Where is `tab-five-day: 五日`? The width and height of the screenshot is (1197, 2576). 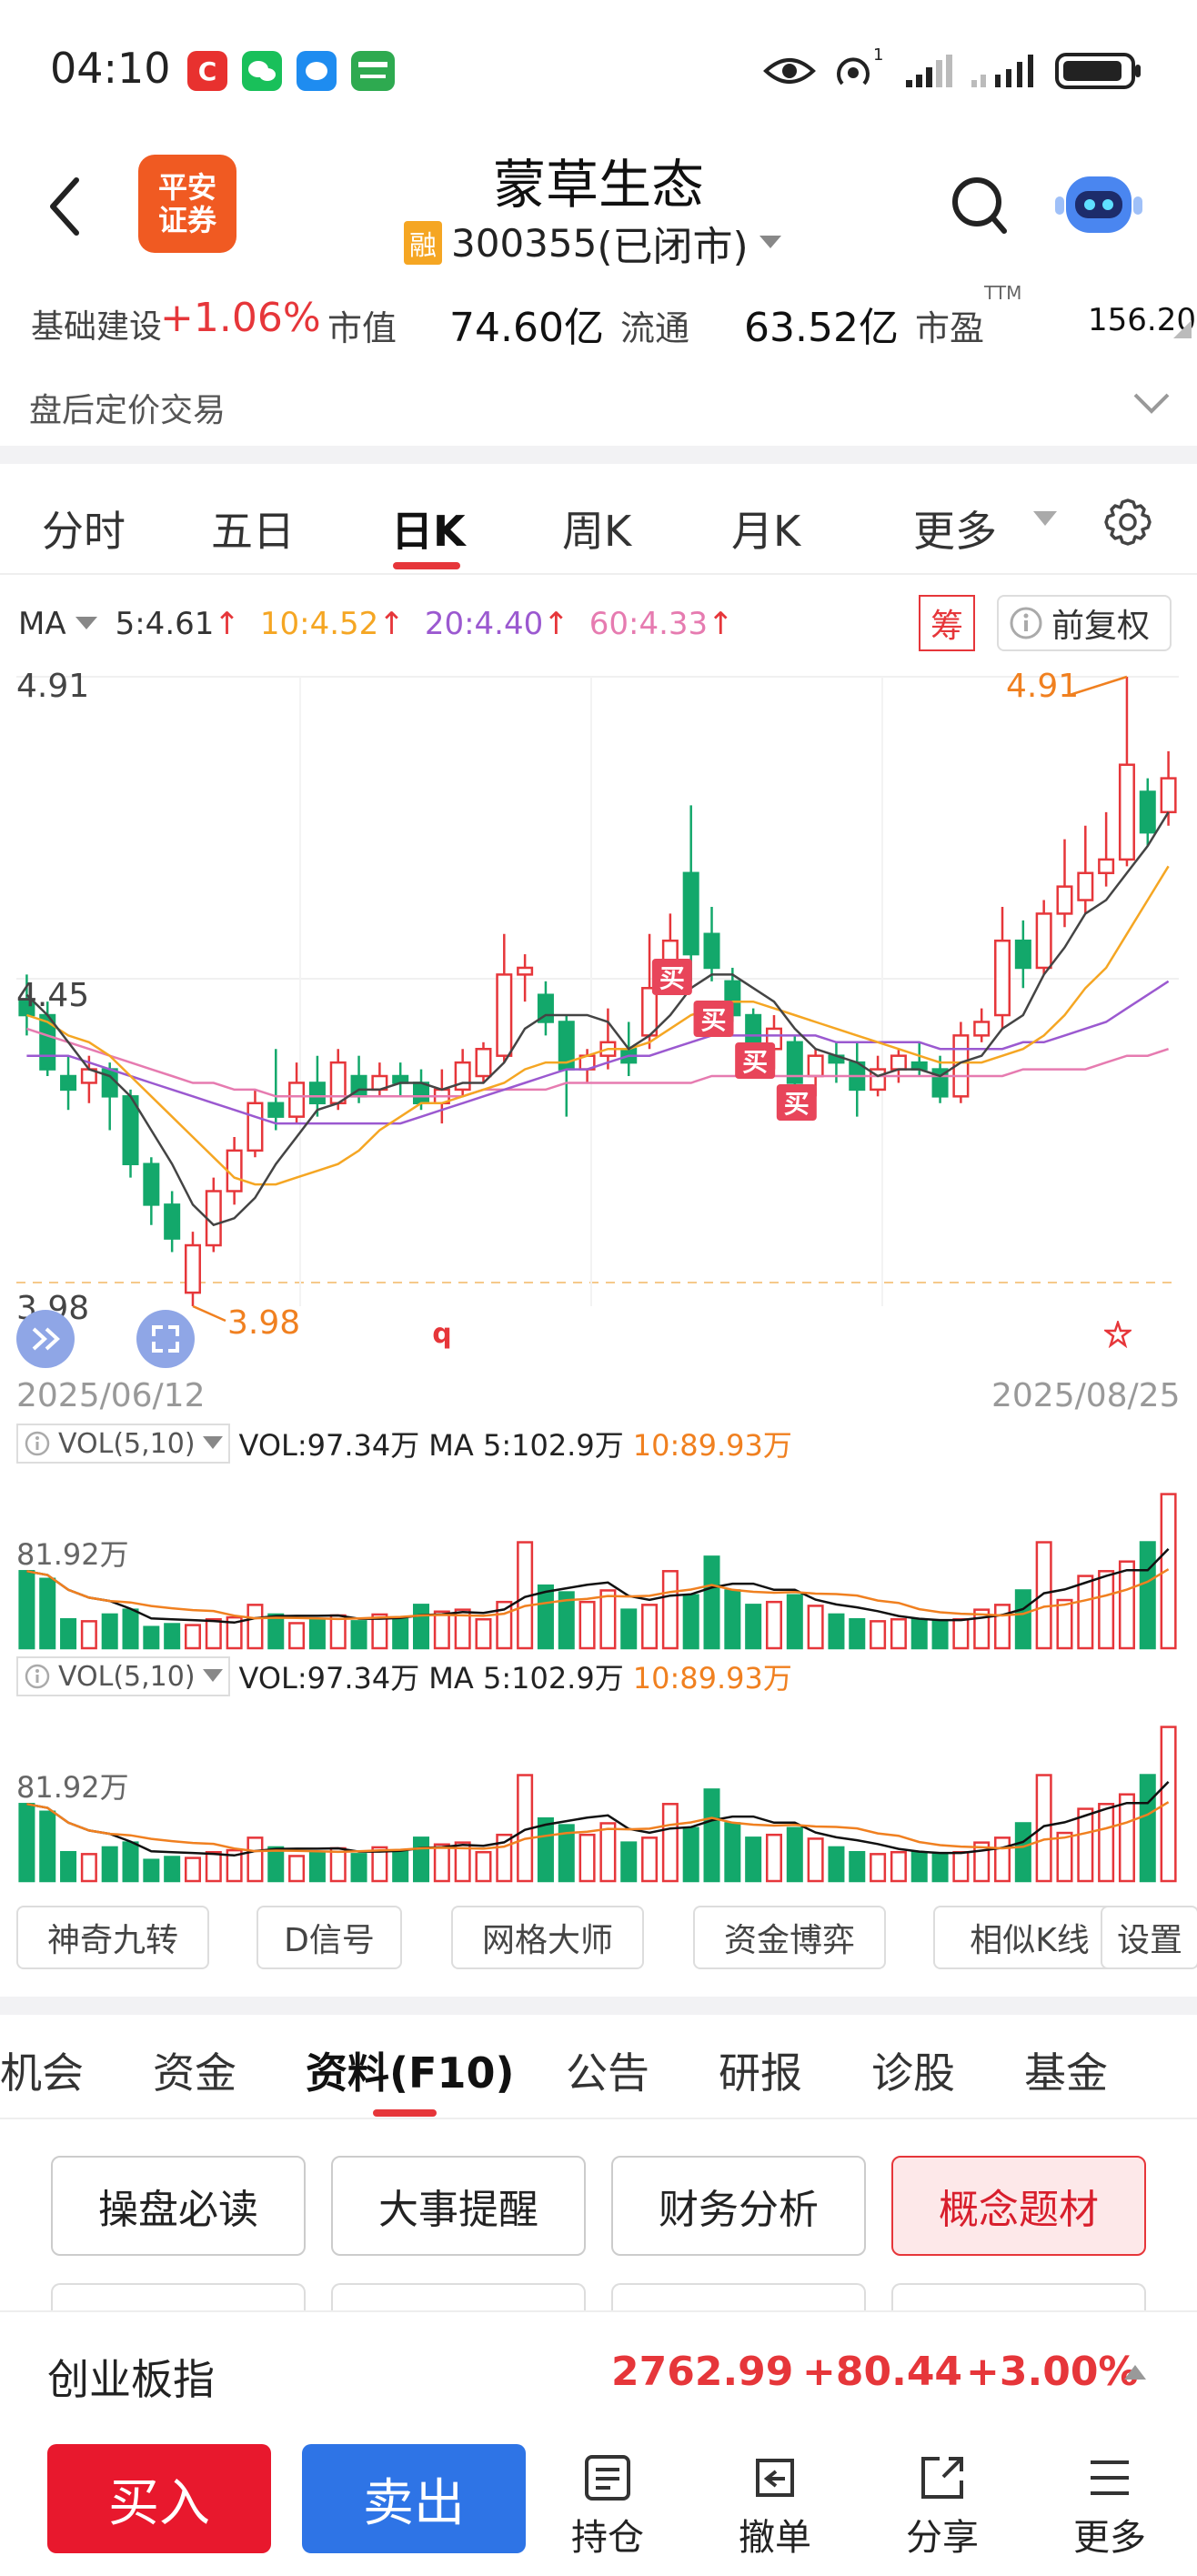 tab-five-day: 五日 is located at coordinates (253, 531).